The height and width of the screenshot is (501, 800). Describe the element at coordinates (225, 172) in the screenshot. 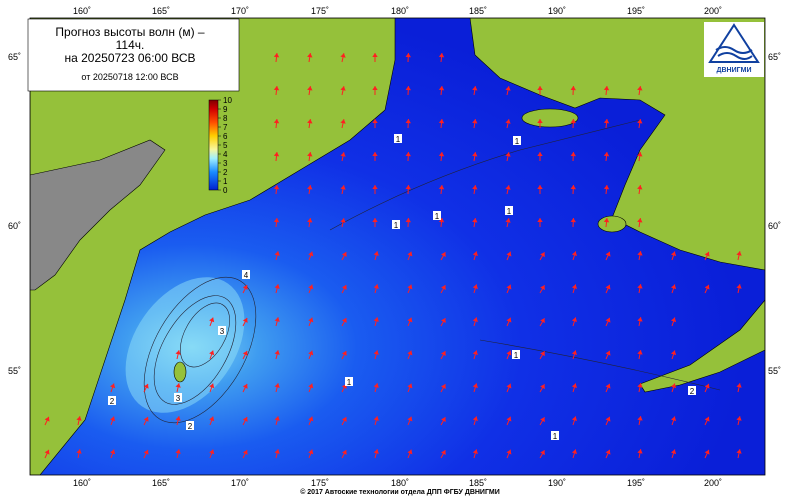

I see `colorbar-label: 2` at that location.